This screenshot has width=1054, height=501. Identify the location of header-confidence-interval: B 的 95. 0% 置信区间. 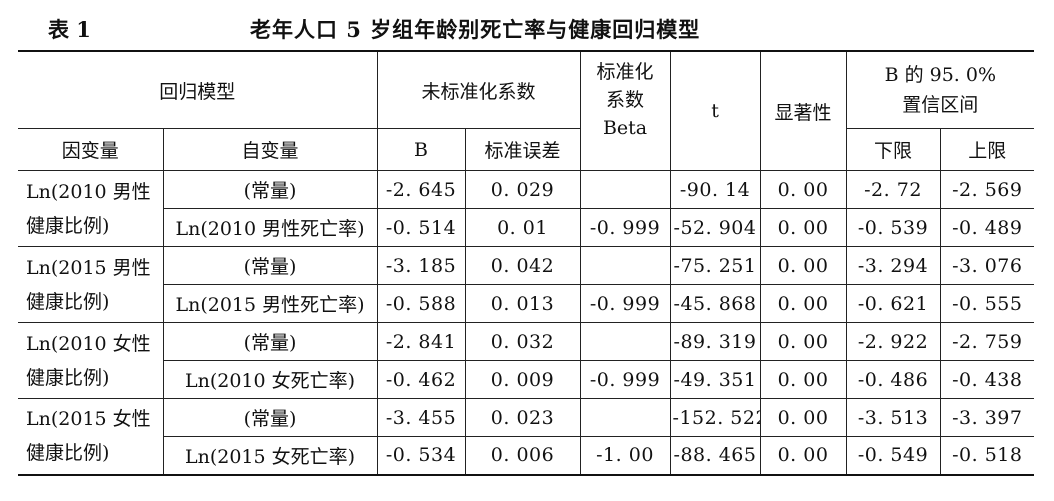
(940, 89).